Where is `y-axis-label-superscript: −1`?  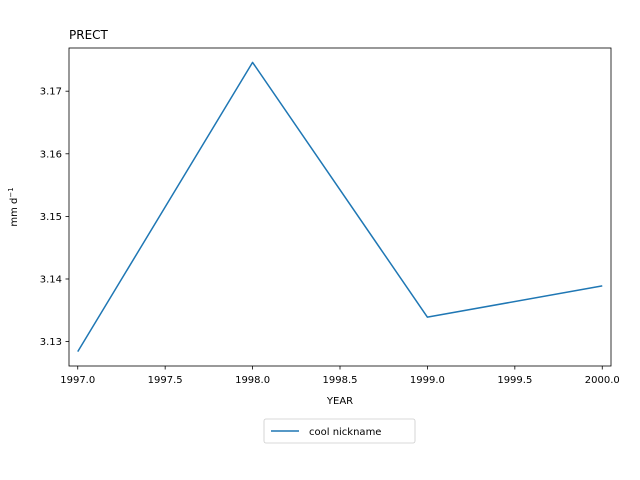 y-axis-label-superscript: −1 is located at coordinates (11, 192).